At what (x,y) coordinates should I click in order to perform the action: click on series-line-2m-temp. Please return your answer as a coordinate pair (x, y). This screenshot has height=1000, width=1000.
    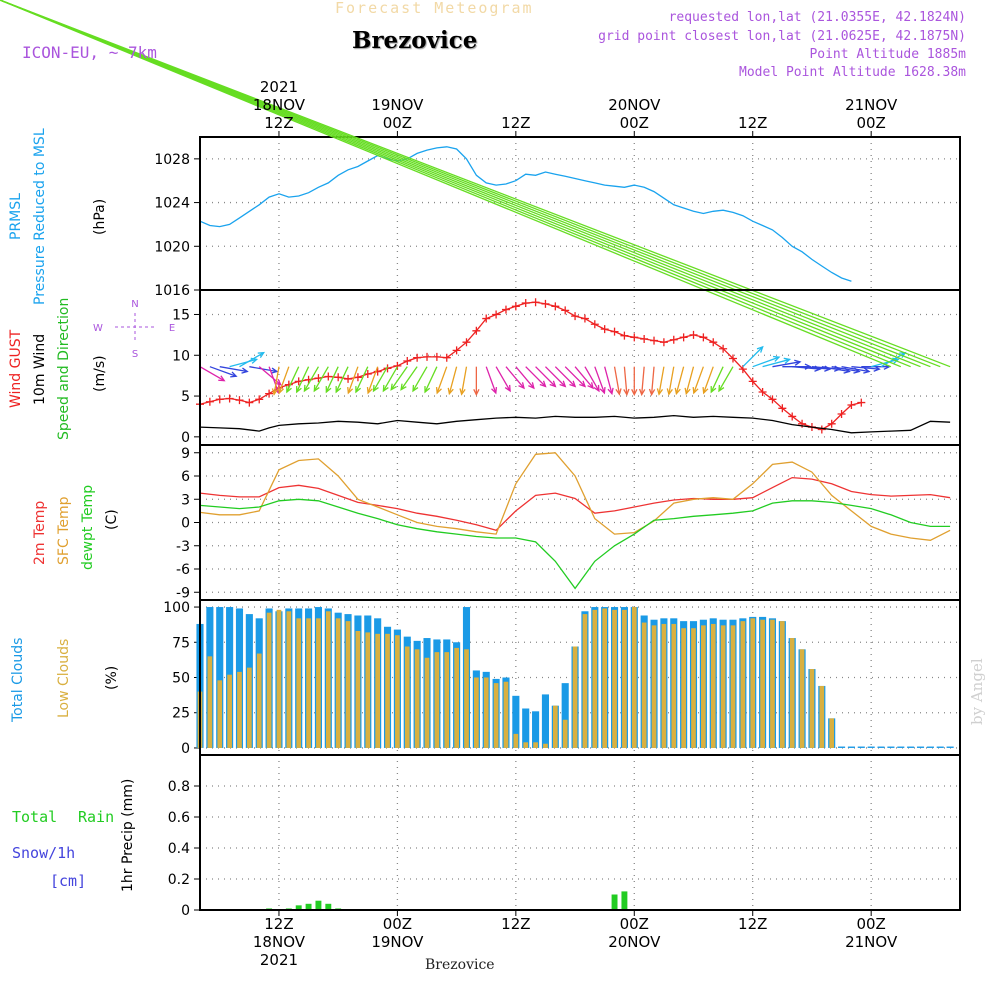
    Looking at the image, I should click on (575, 504).